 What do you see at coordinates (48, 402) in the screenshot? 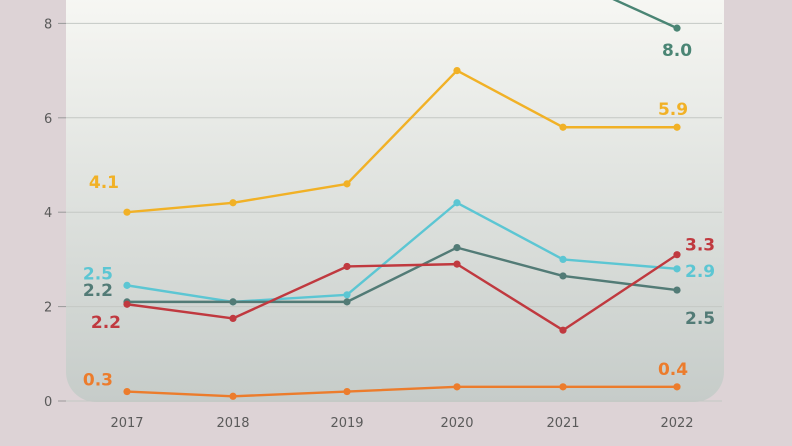
I see `y-tick-label: 0` at bounding box center [48, 402].